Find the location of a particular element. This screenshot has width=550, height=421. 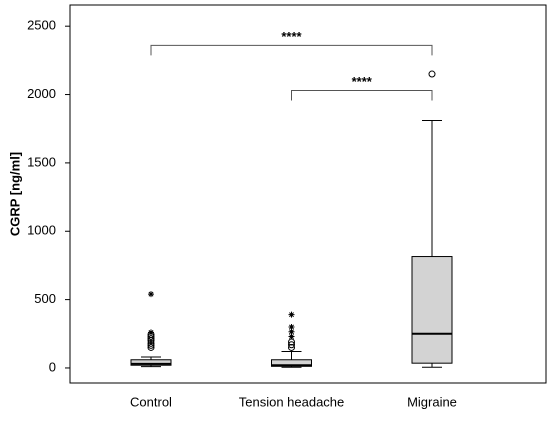

y-tick-label: 2000 is located at coordinates (41, 93).